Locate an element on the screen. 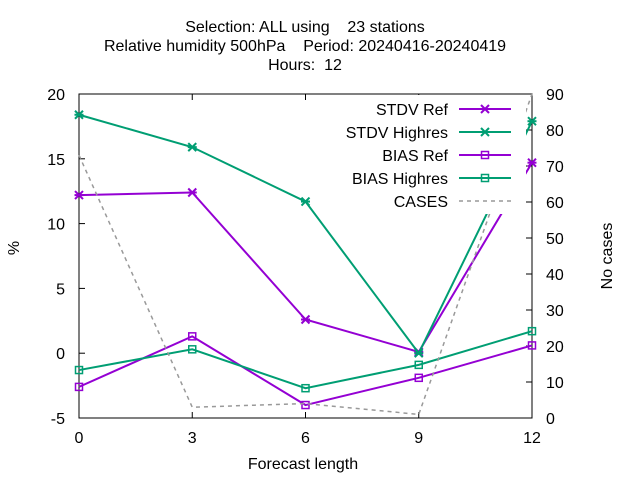 The height and width of the screenshot is (480, 640). y-tick-label: 20 is located at coordinates (56, 95).